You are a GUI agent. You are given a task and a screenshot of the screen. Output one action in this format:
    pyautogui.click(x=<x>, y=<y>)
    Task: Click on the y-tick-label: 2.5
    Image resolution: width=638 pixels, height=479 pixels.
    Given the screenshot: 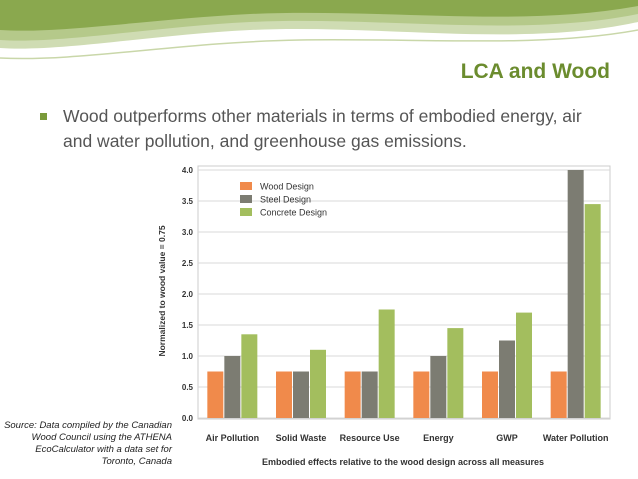 What is the action you would take?
    pyautogui.click(x=188, y=263)
    